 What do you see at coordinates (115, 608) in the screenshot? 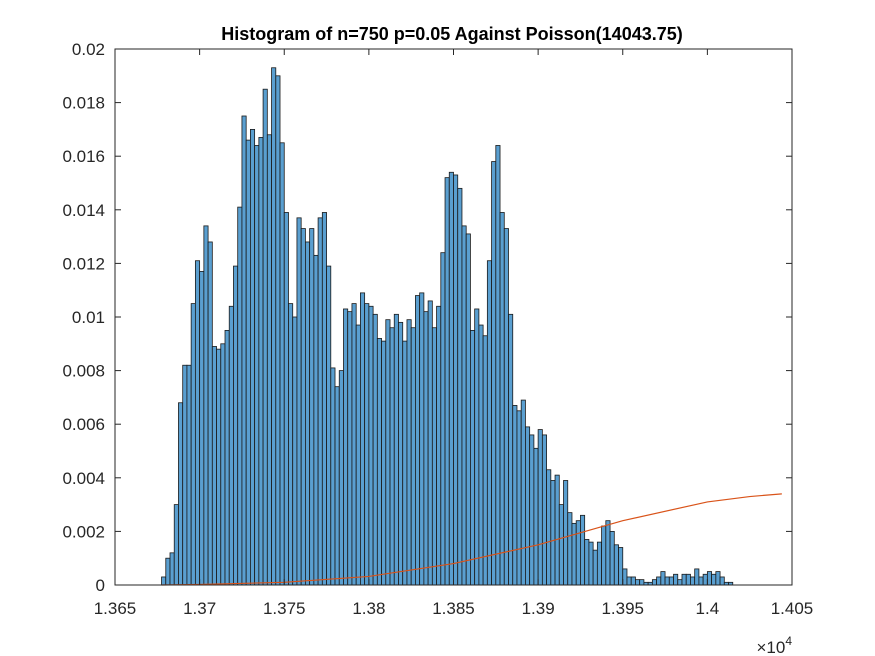
I see `x-tick-label: 1.365` at bounding box center [115, 608].